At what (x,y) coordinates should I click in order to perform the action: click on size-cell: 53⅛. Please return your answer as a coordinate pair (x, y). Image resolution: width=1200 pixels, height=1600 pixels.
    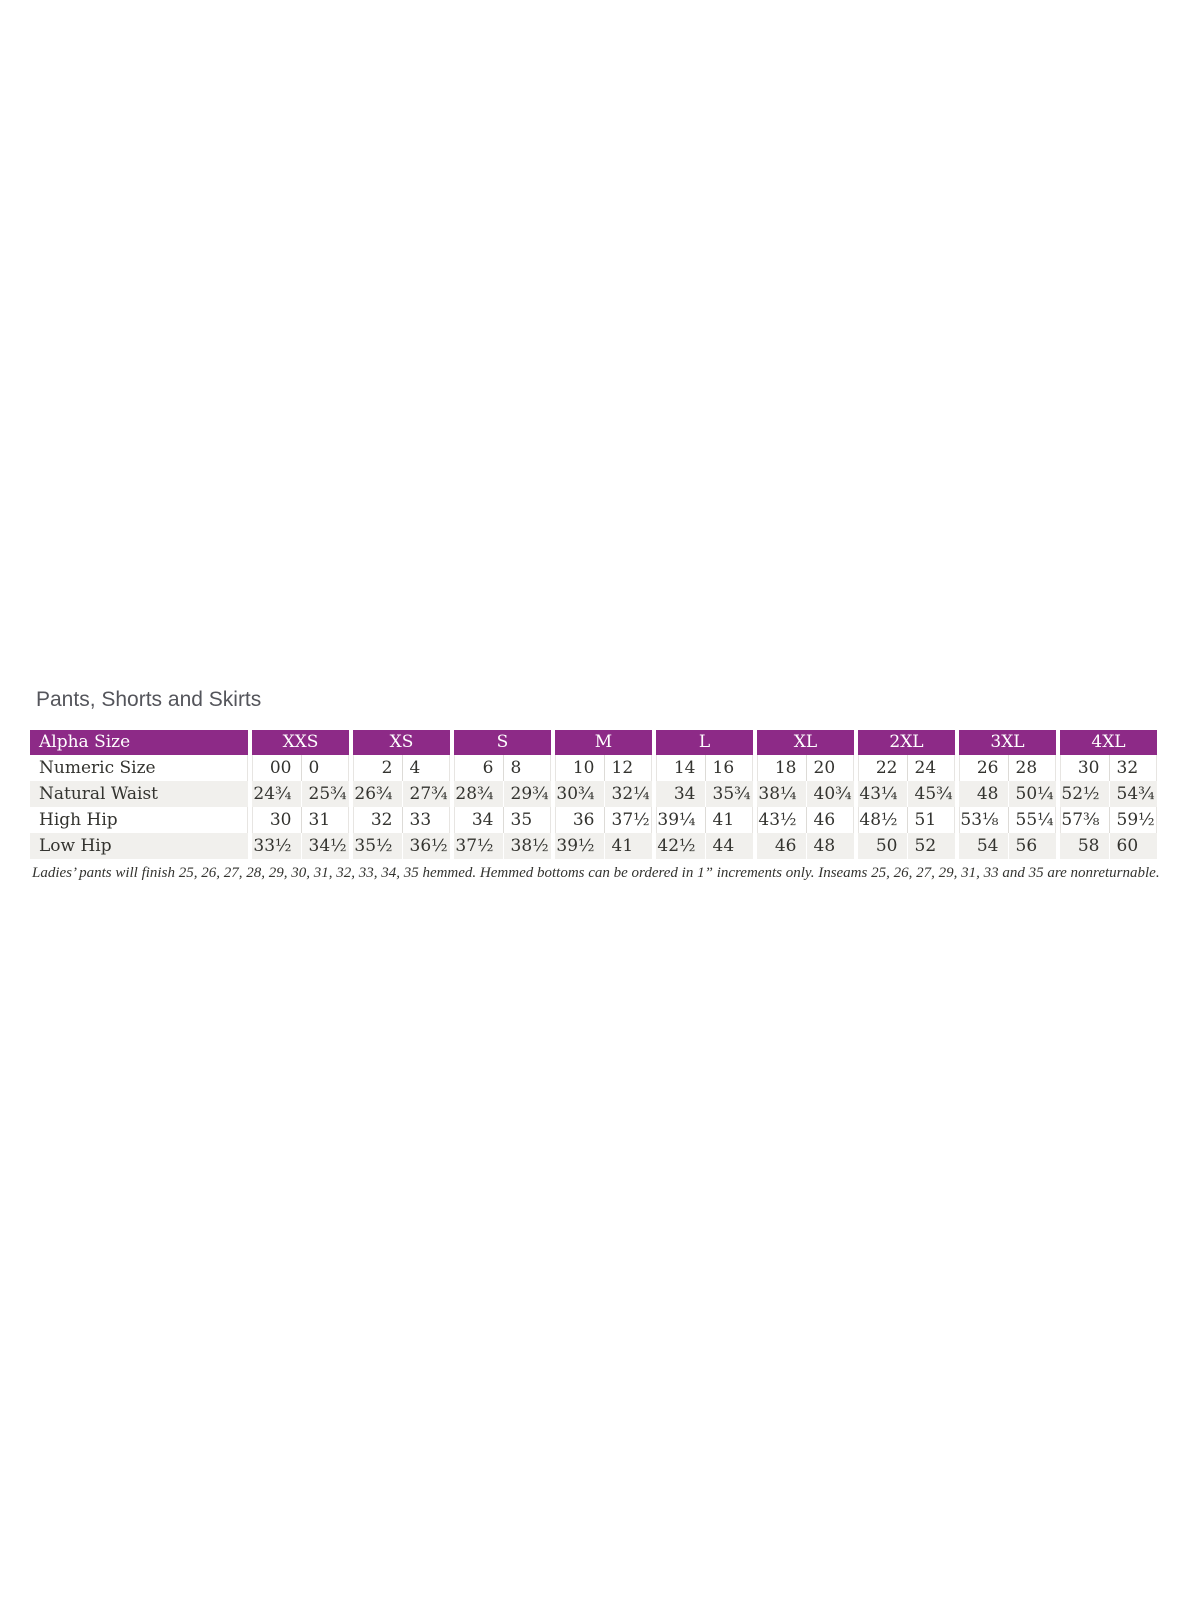
    Looking at the image, I should click on (979, 820).